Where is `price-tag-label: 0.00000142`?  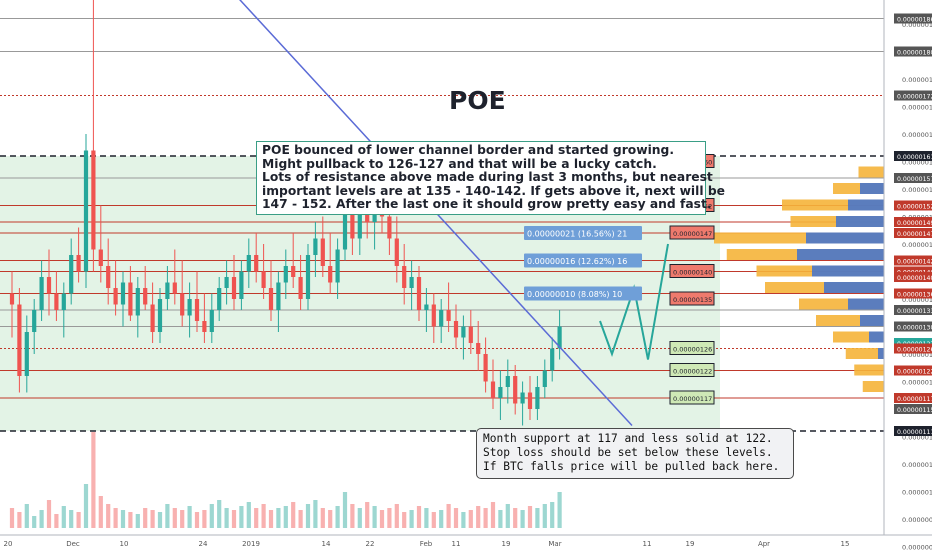 price-tag-label: 0.00000142 is located at coordinates (914, 262).